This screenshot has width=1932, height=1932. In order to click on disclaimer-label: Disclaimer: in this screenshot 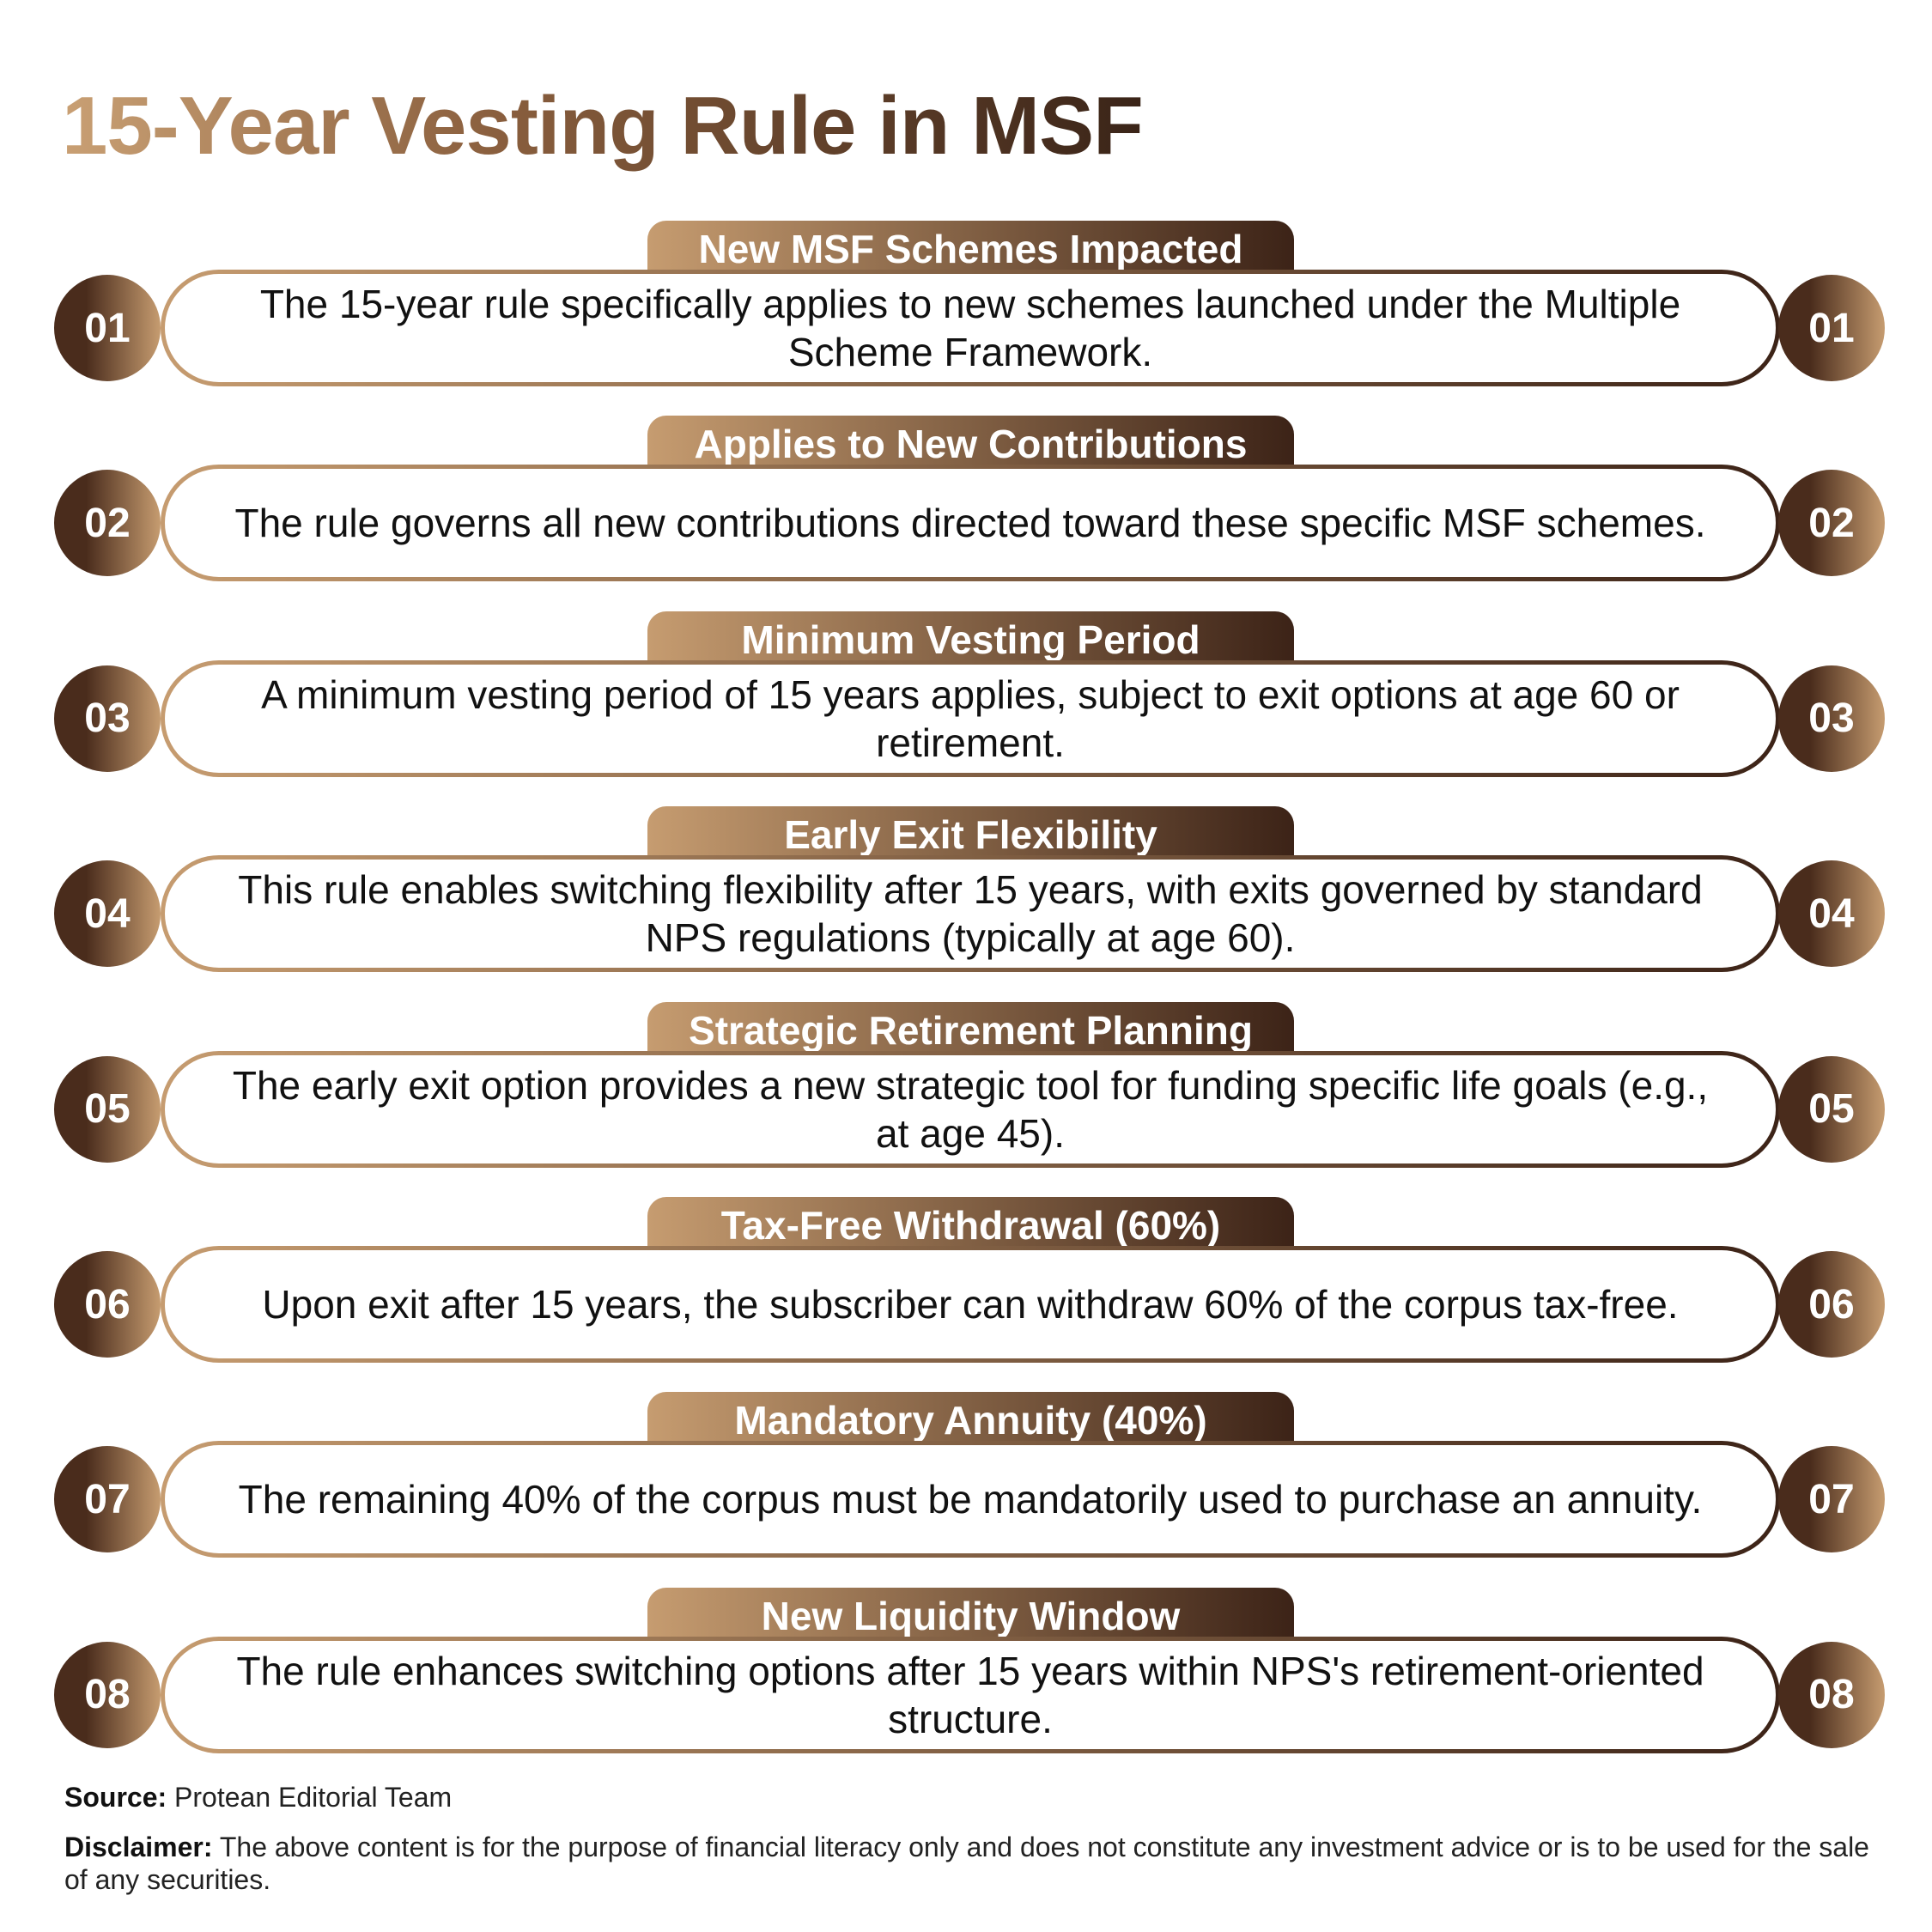, I will do `click(138, 1847)`.